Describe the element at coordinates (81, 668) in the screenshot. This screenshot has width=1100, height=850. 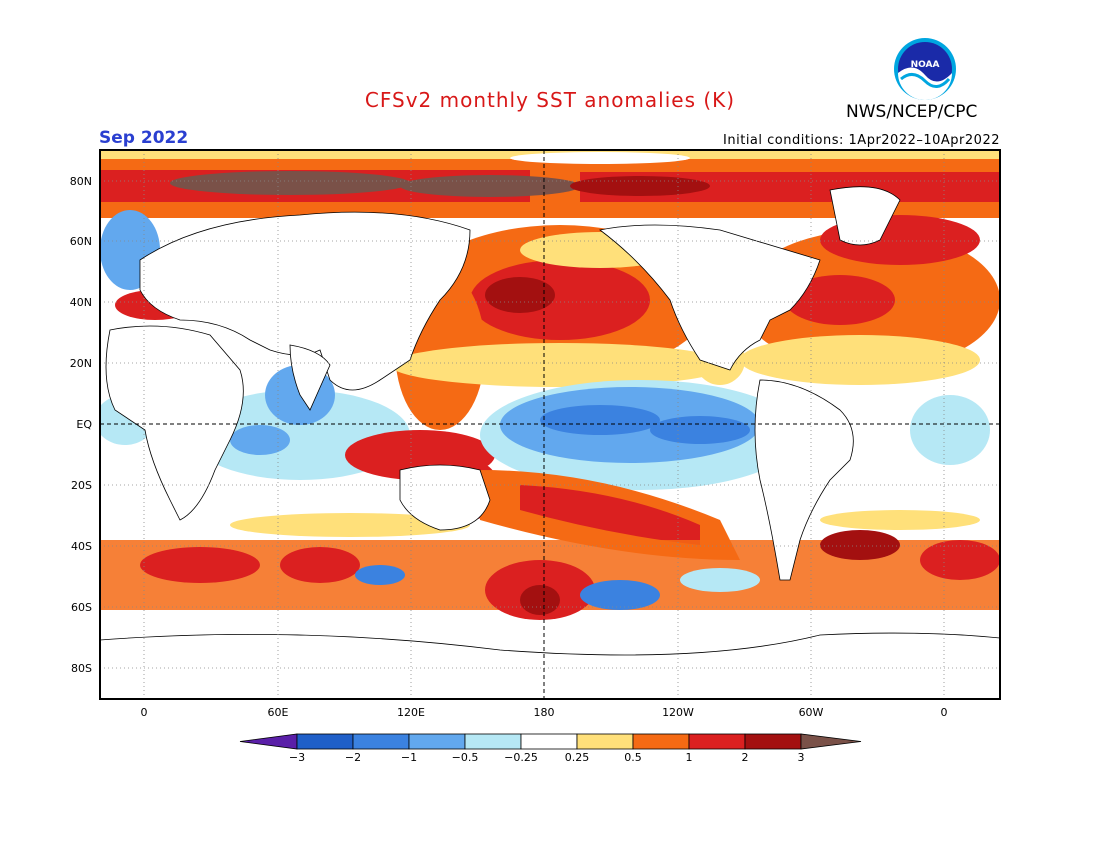
I see `lat-label: 80S` at that location.